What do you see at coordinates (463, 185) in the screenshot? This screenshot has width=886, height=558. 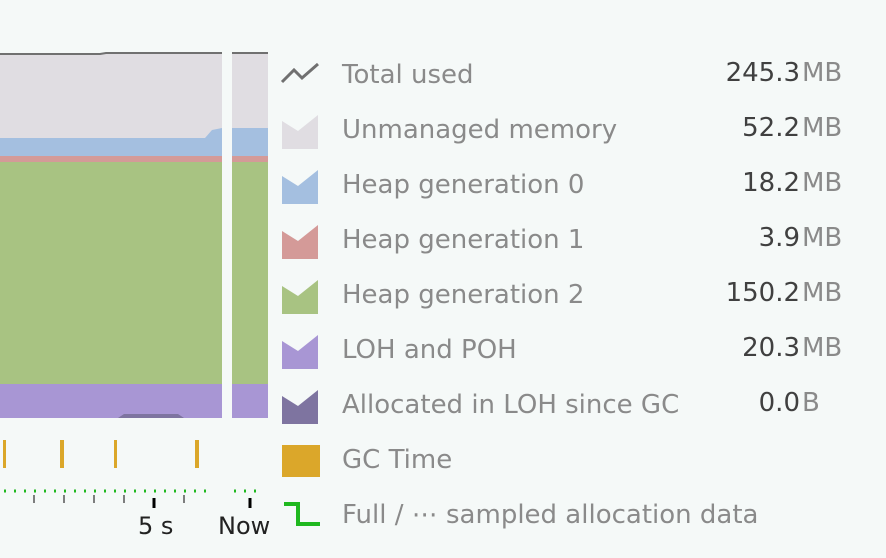 I see `legend-label: Heap generation 0` at bounding box center [463, 185].